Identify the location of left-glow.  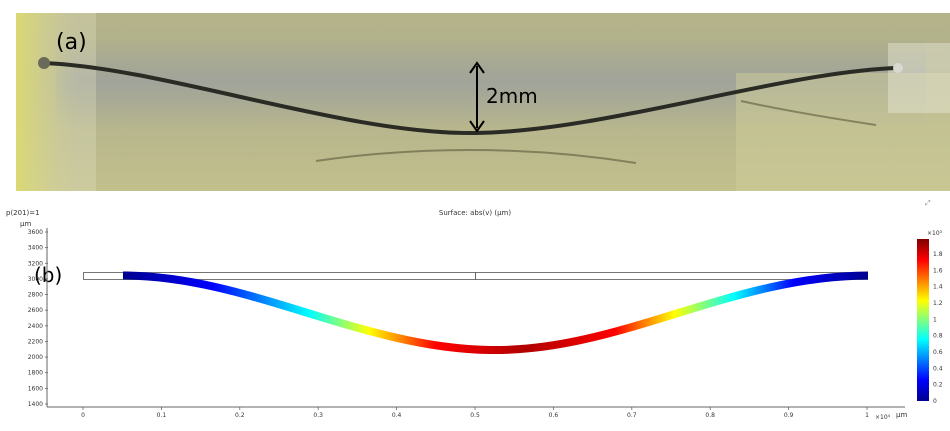
(46, 102).